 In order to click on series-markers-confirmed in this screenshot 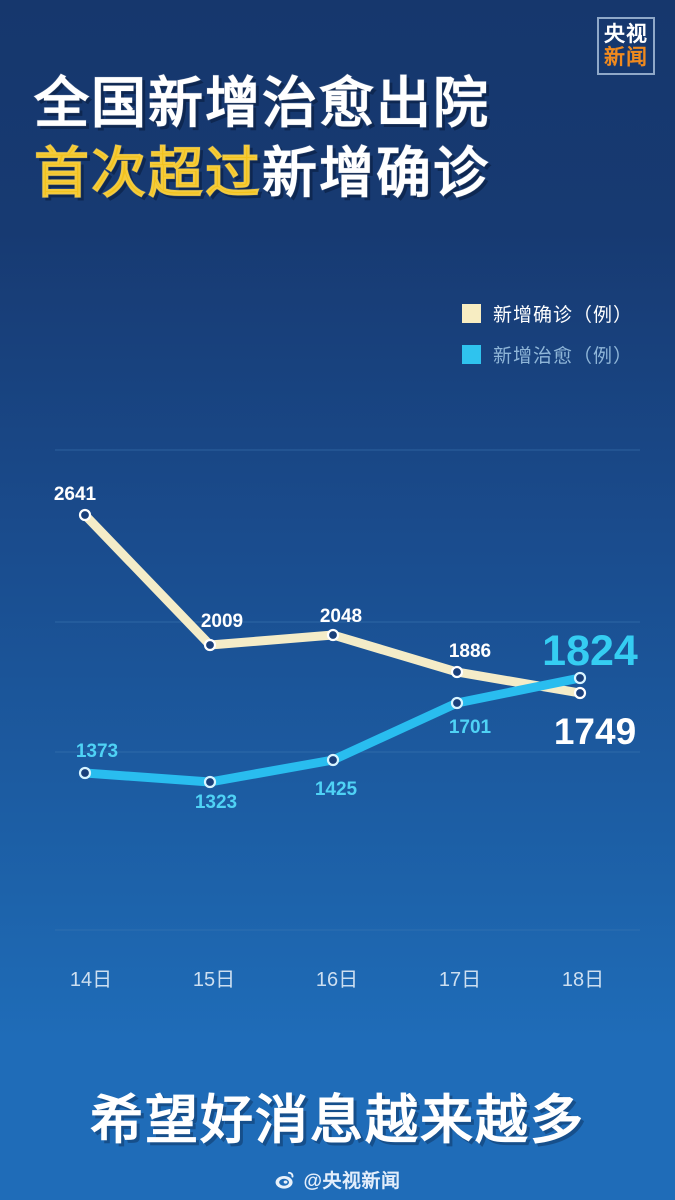, I will do `click(332, 604)`.